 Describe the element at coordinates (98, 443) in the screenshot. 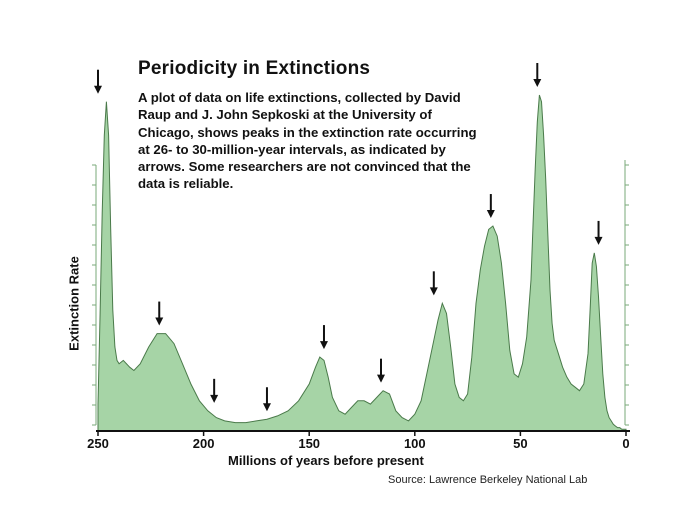

I see `x-tick-label: 250` at that location.